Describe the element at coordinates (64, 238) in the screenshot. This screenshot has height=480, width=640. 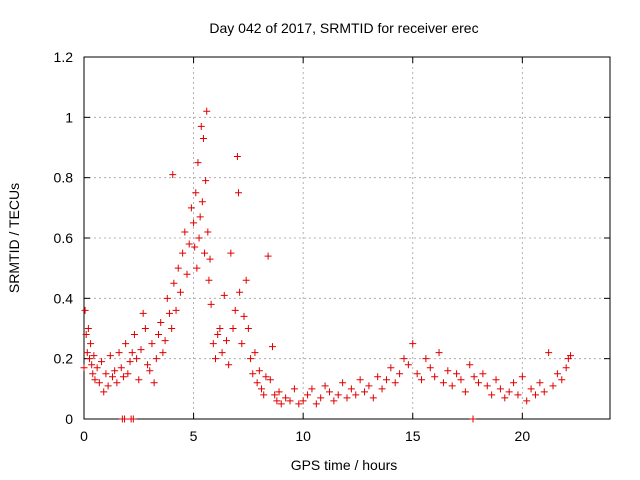
I see `y-tick-label: 0.6` at that location.